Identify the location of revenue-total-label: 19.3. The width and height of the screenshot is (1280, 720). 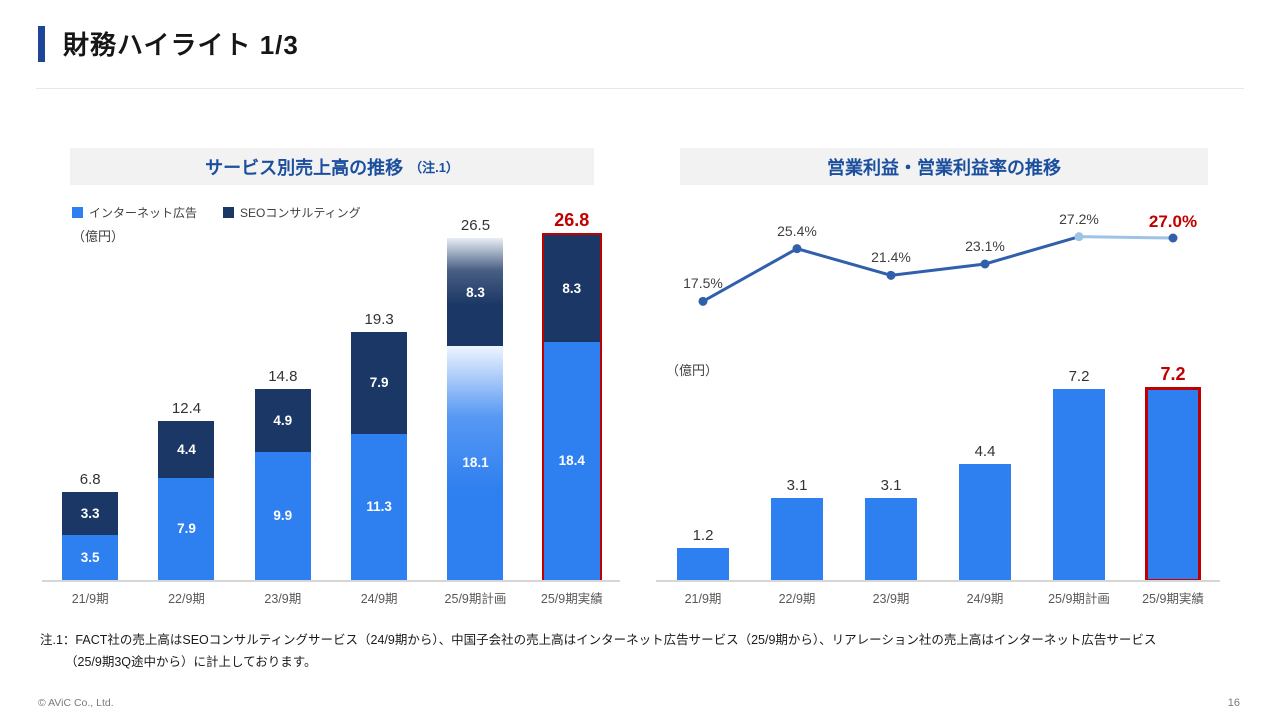
(379, 319).